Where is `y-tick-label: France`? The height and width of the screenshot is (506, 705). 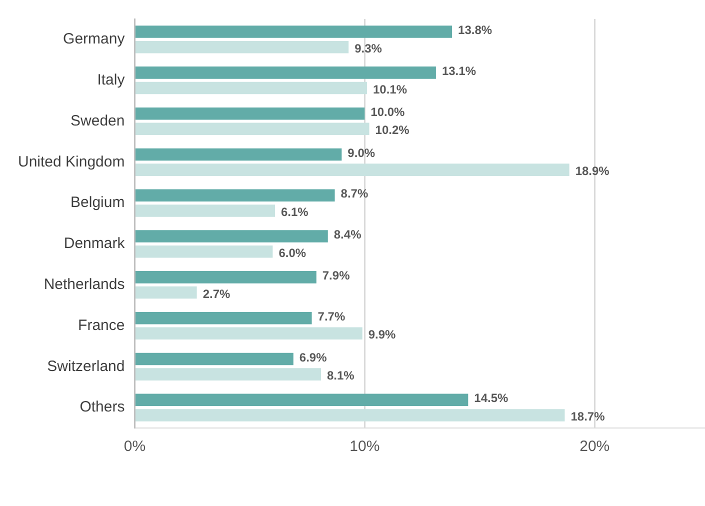
y-tick-label: France is located at coordinates (101, 325).